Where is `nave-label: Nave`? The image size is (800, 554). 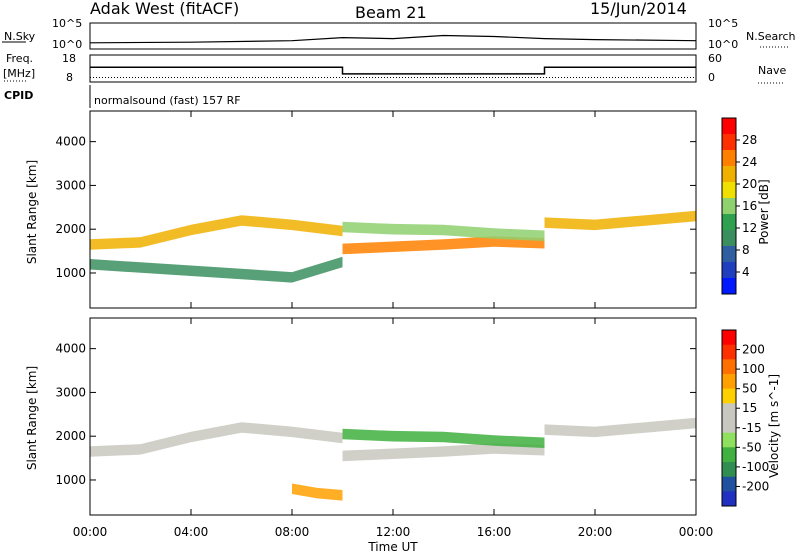 nave-label: Nave is located at coordinates (772, 70).